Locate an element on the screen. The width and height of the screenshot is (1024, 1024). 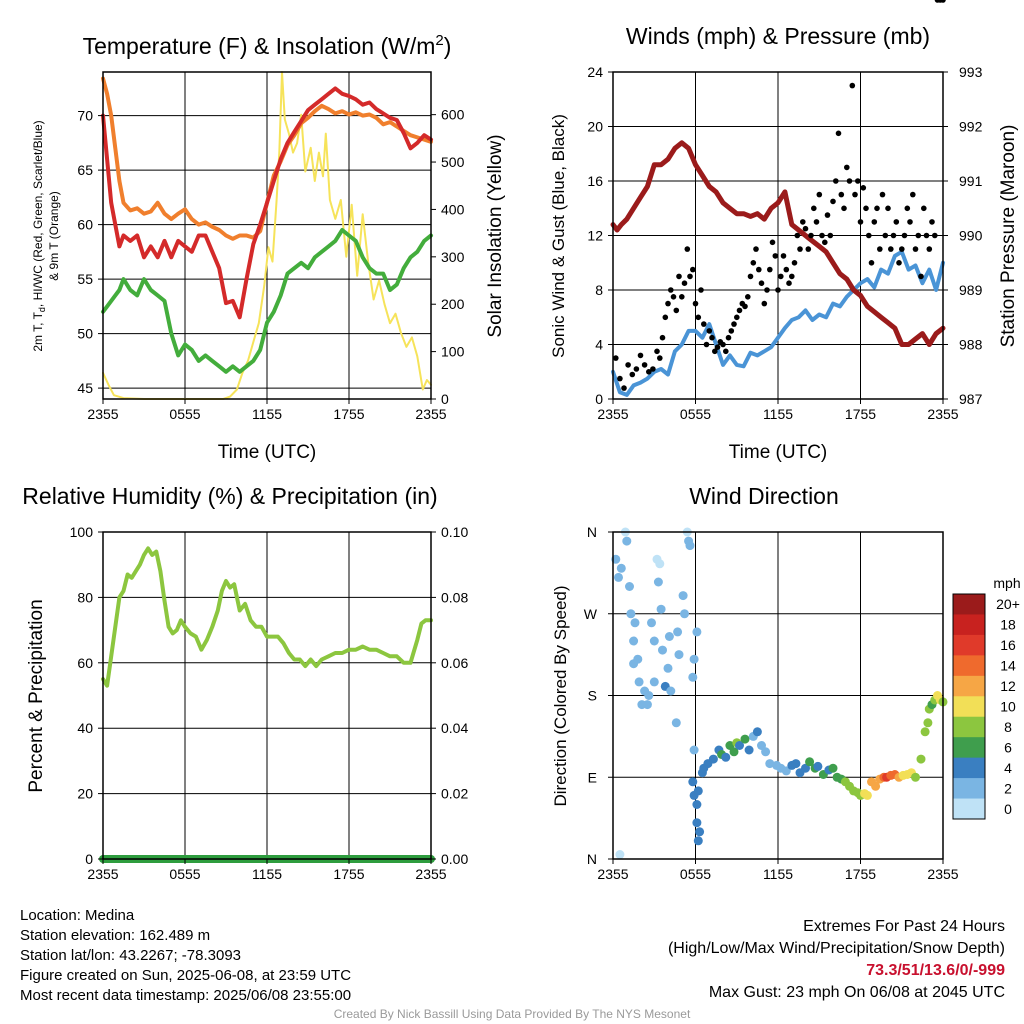
station-location: Location: Medina is located at coordinates (77, 915).